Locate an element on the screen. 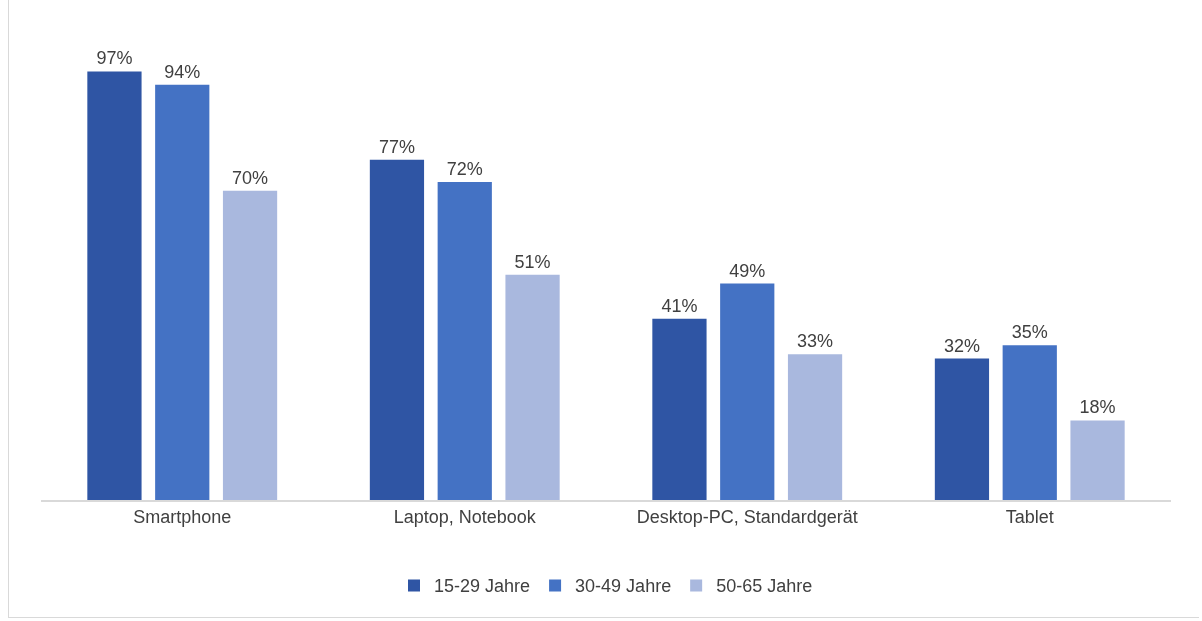 This screenshot has width=1202, height=621. x-tick-label: Tablet is located at coordinates (1029, 517).